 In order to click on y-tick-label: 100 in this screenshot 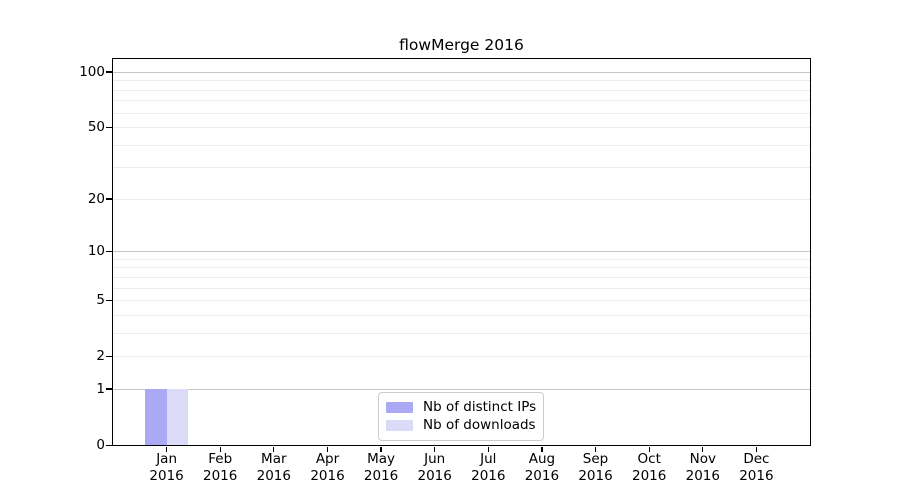, I will do `click(92, 71)`.